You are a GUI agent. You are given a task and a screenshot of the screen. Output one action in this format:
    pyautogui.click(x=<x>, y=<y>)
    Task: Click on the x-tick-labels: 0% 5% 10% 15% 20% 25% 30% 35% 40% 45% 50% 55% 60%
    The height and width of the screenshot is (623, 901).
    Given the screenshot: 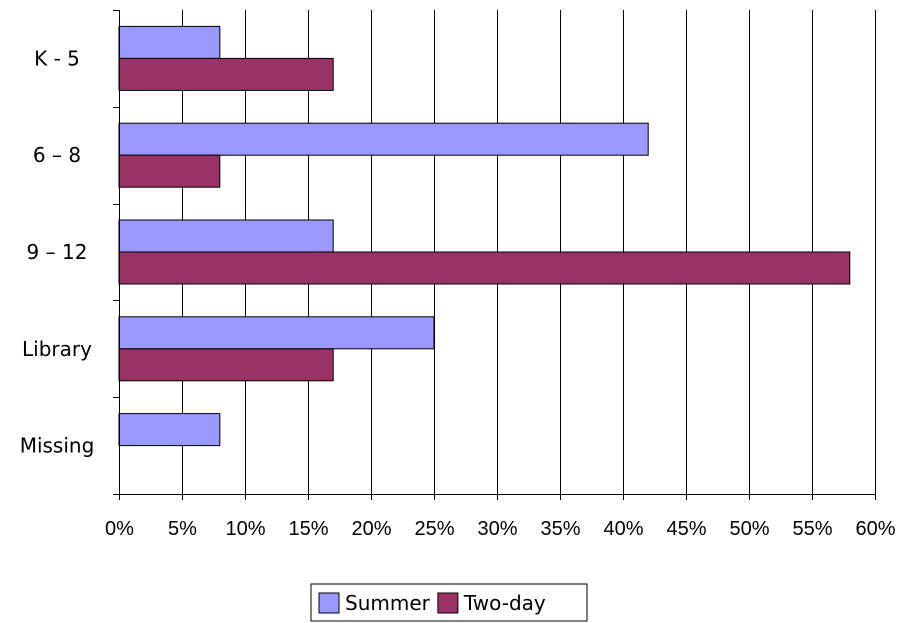 What is the action you would take?
    pyautogui.click(x=500, y=529)
    